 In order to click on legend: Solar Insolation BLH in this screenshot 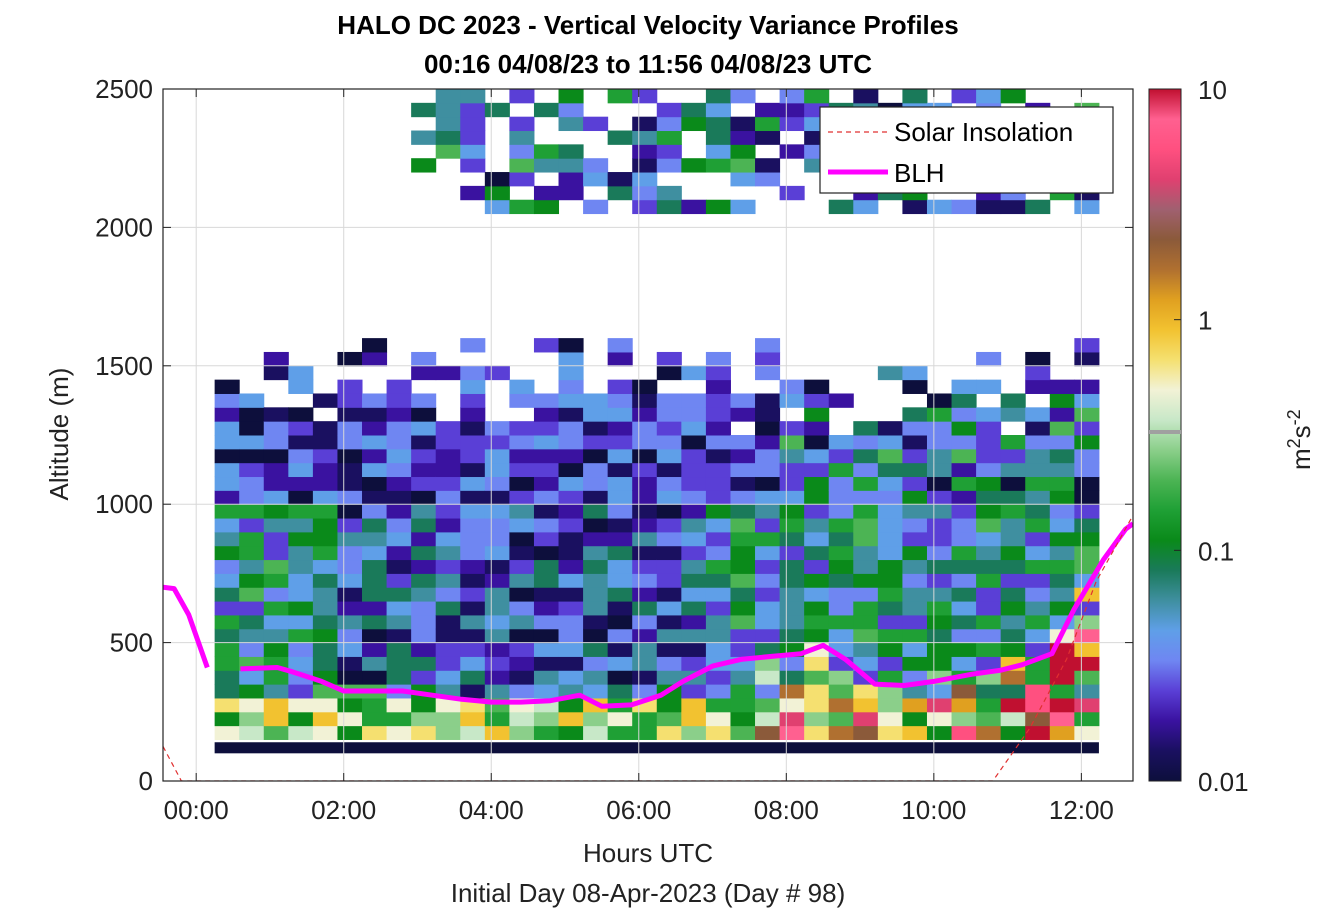, I will do `click(966, 150)`.